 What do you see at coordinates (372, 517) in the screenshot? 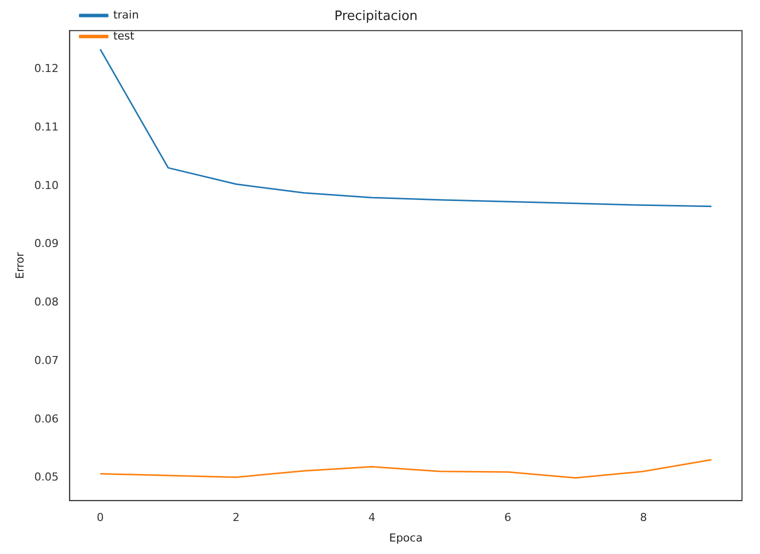
I see `x-tick-label: 4` at bounding box center [372, 517].